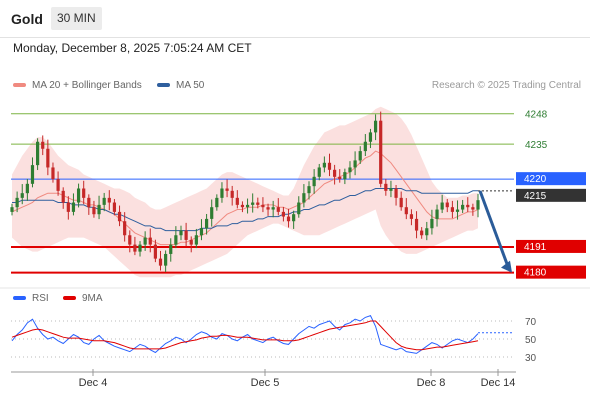 The width and height of the screenshot is (590, 400). What do you see at coordinates (535, 196) in the screenshot?
I see `level-tag-text-4215: 4215` at bounding box center [535, 196].